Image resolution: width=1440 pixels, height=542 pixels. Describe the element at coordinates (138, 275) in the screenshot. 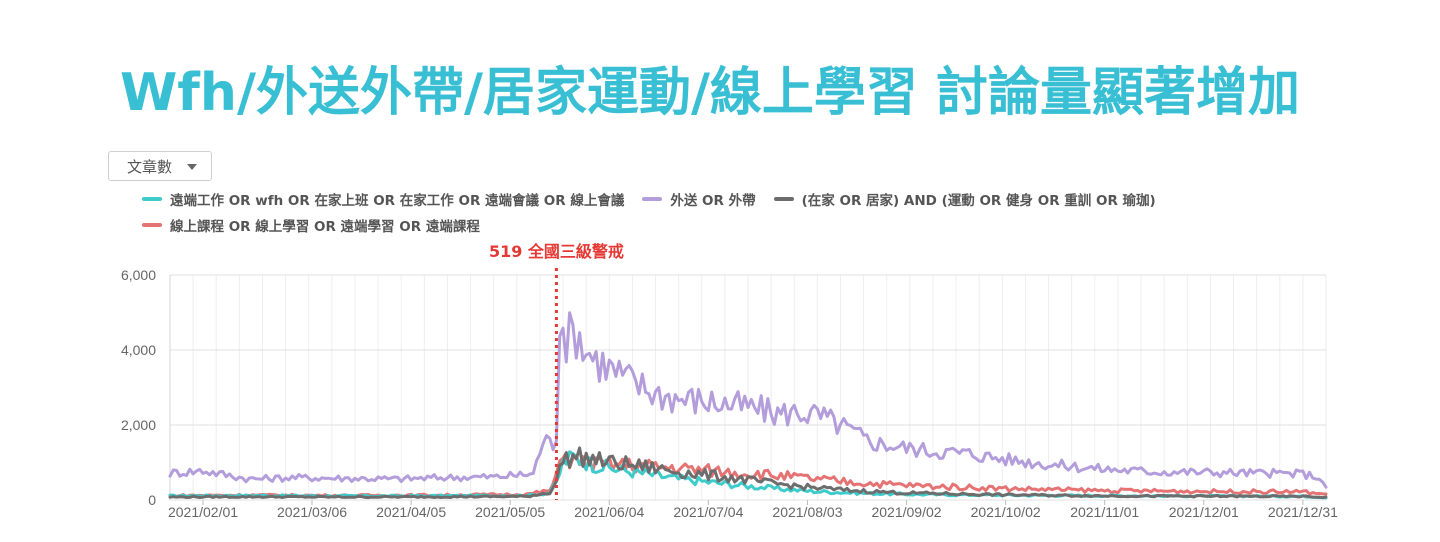

I see `y-tick-label: 6,000` at that location.